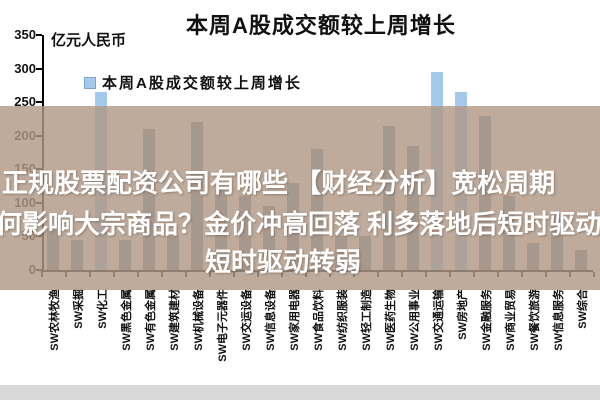 The width and height of the screenshot is (600, 400). What do you see at coordinates (271, 320) in the screenshot?
I see `x-axis-label-text: SW信息设备` at bounding box center [271, 320].